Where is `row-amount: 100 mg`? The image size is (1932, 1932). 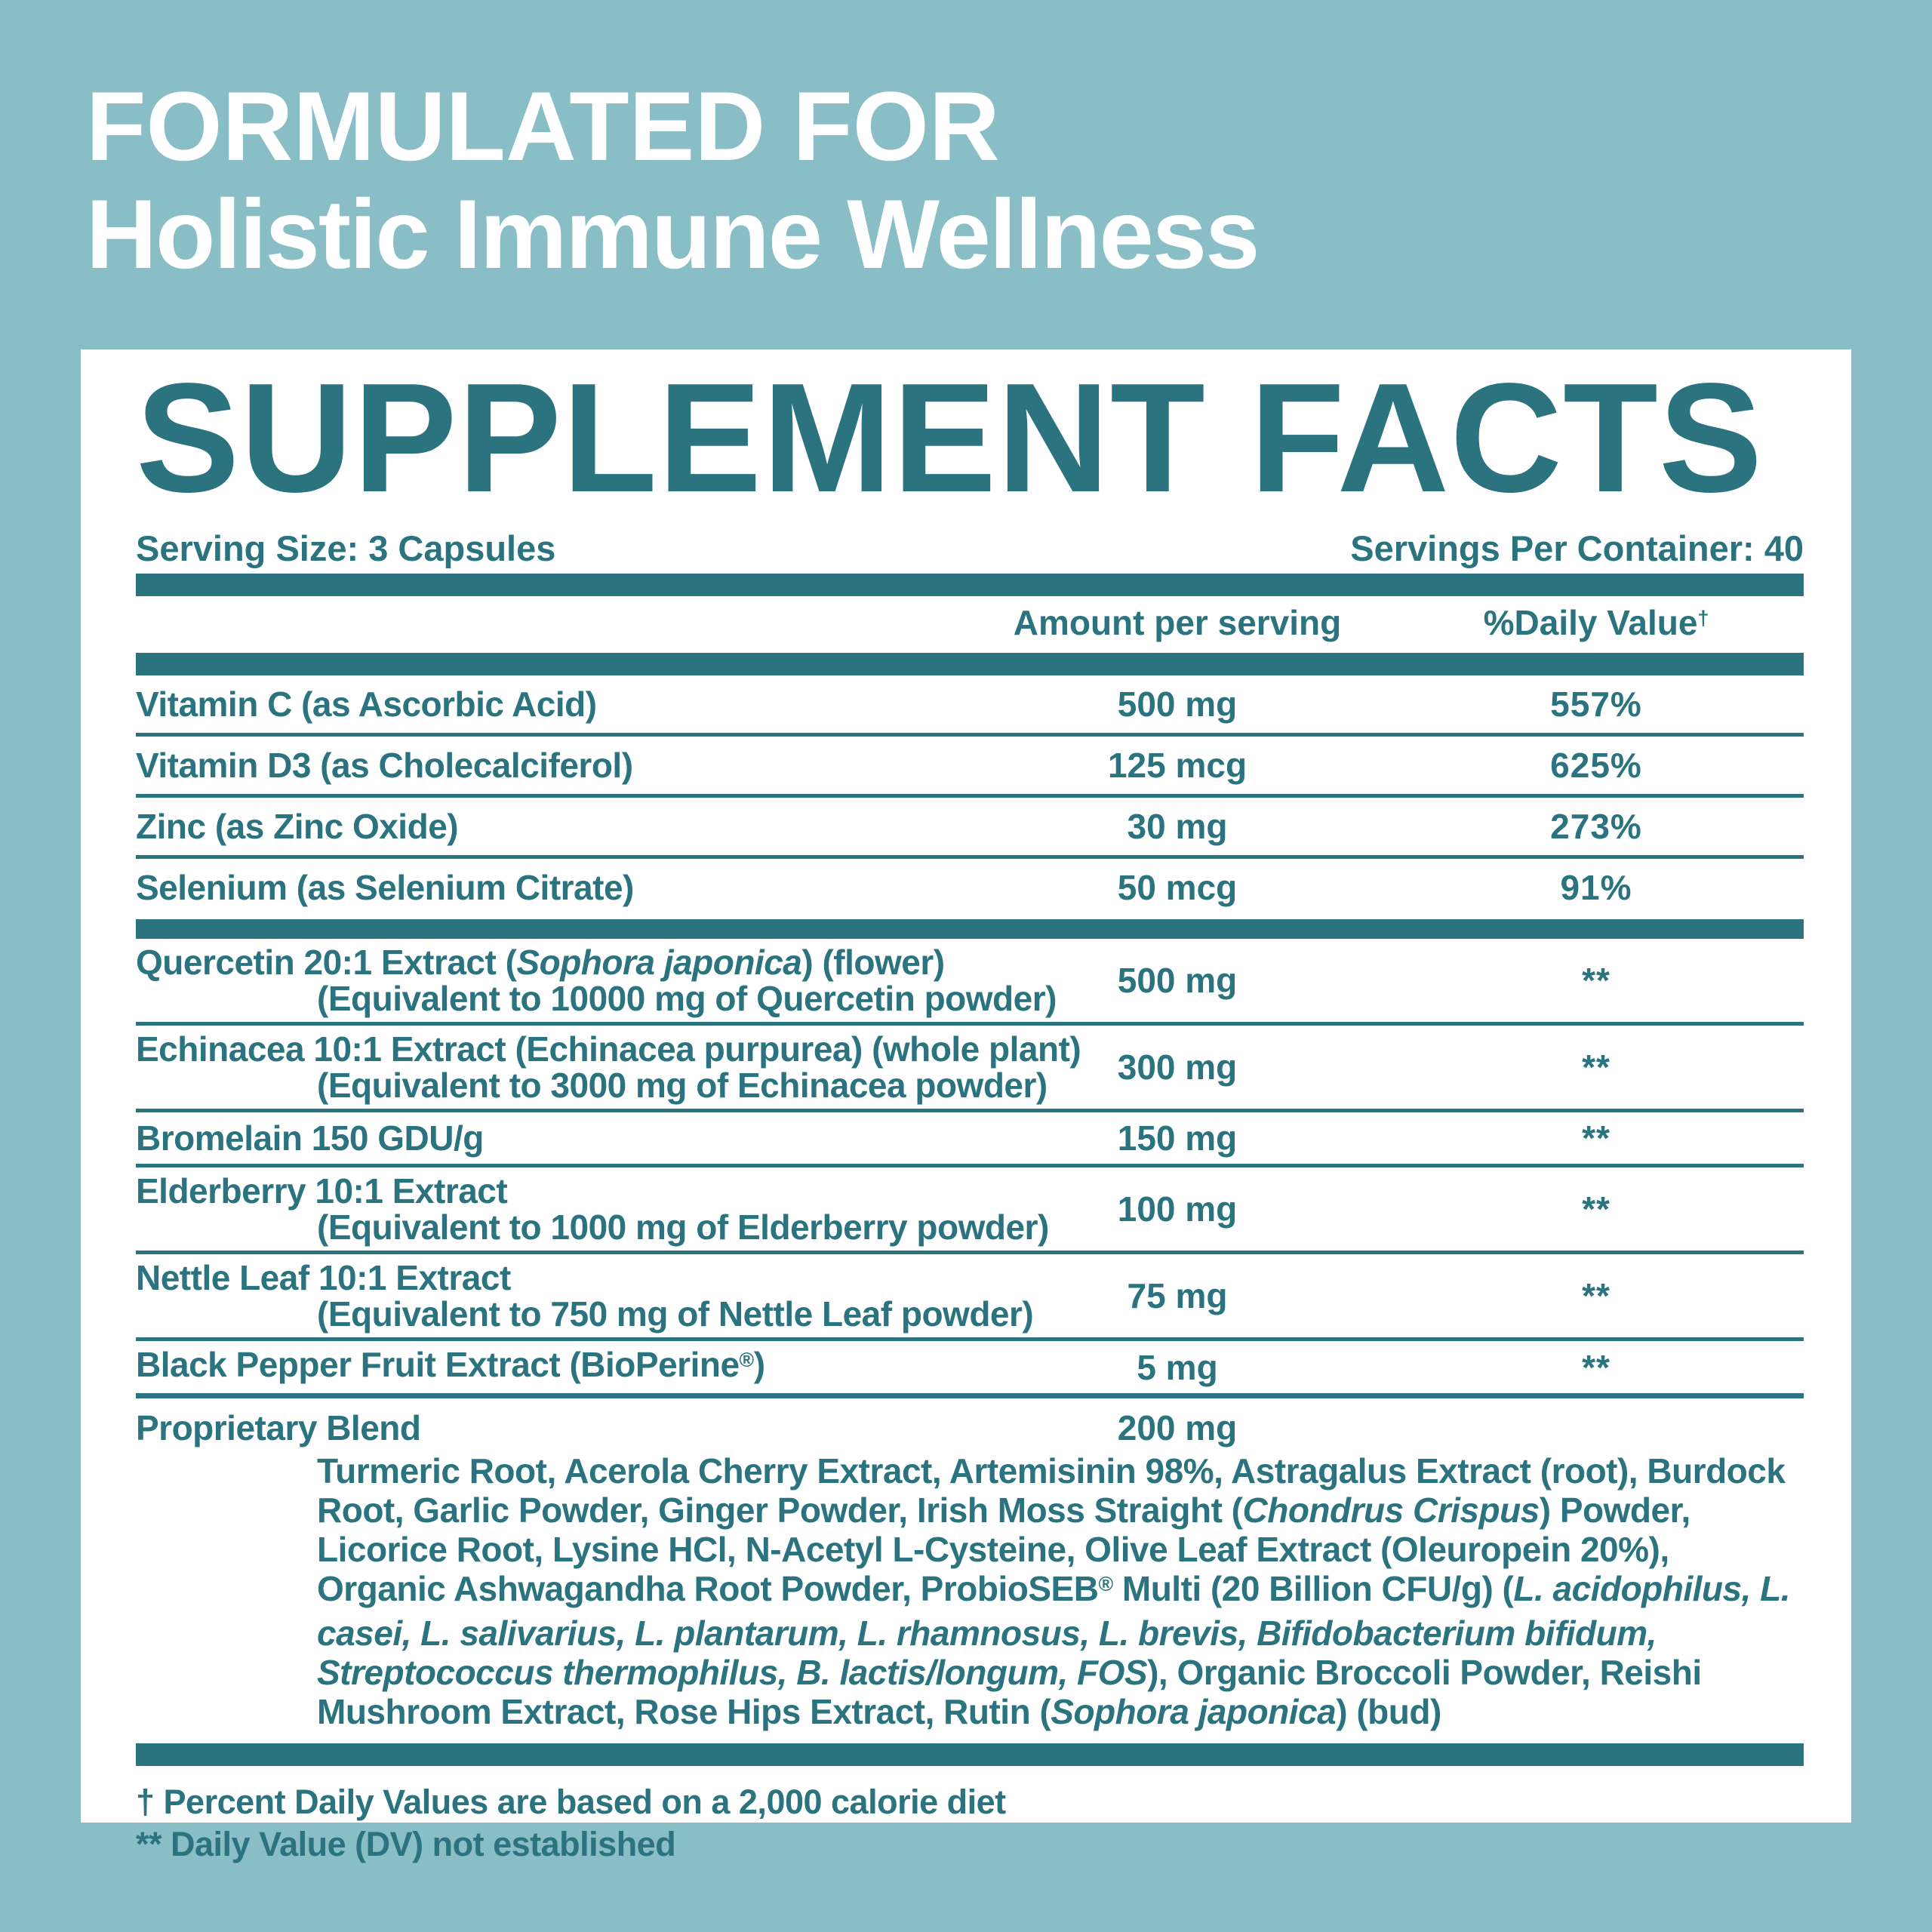
row-amount: 100 mg is located at coordinates (1177, 1209).